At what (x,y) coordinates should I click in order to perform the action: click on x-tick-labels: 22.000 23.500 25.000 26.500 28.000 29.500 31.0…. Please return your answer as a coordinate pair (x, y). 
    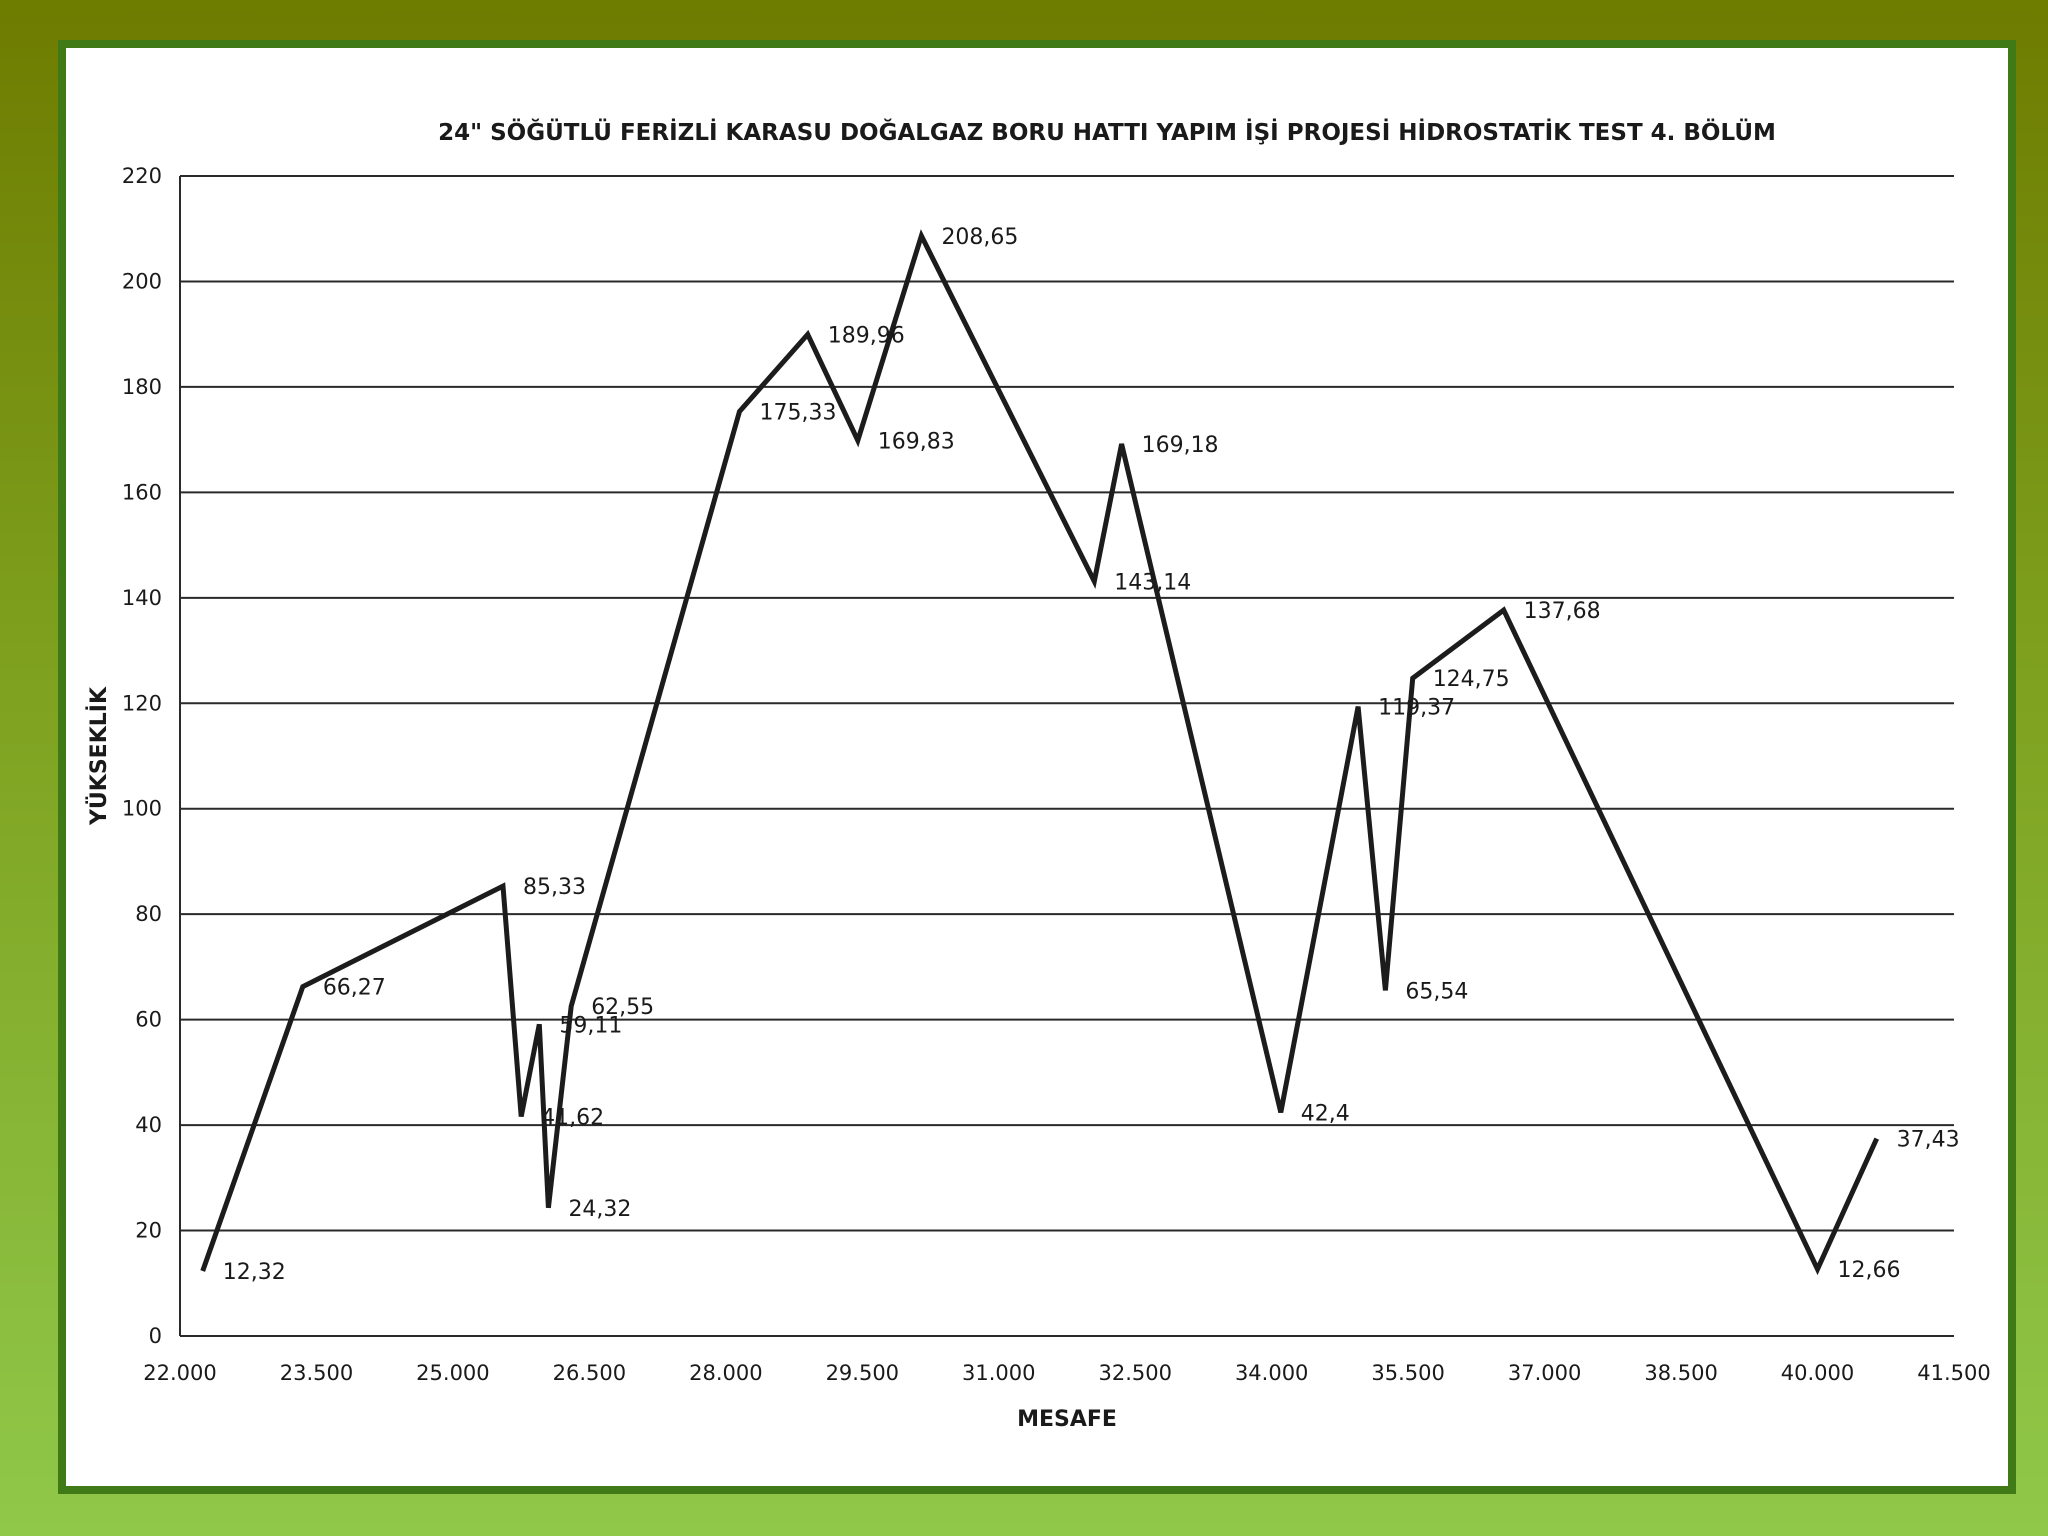
    Looking at the image, I should click on (1066, 1373).